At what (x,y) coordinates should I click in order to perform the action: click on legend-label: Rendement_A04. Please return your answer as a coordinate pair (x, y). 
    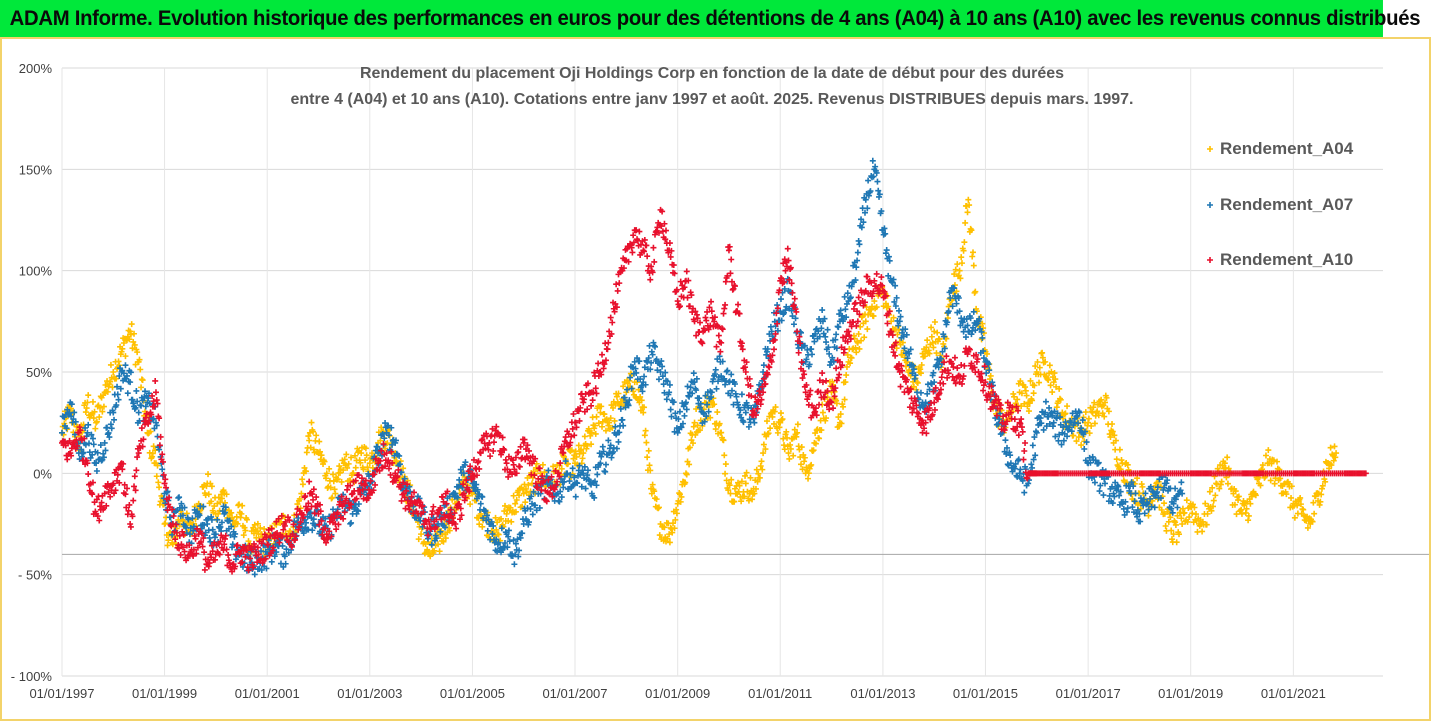
    Looking at the image, I should click on (1287, 148).